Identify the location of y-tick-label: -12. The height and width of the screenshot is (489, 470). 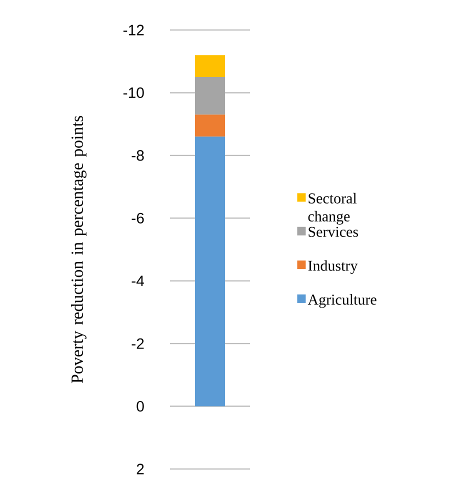
(133, 30).